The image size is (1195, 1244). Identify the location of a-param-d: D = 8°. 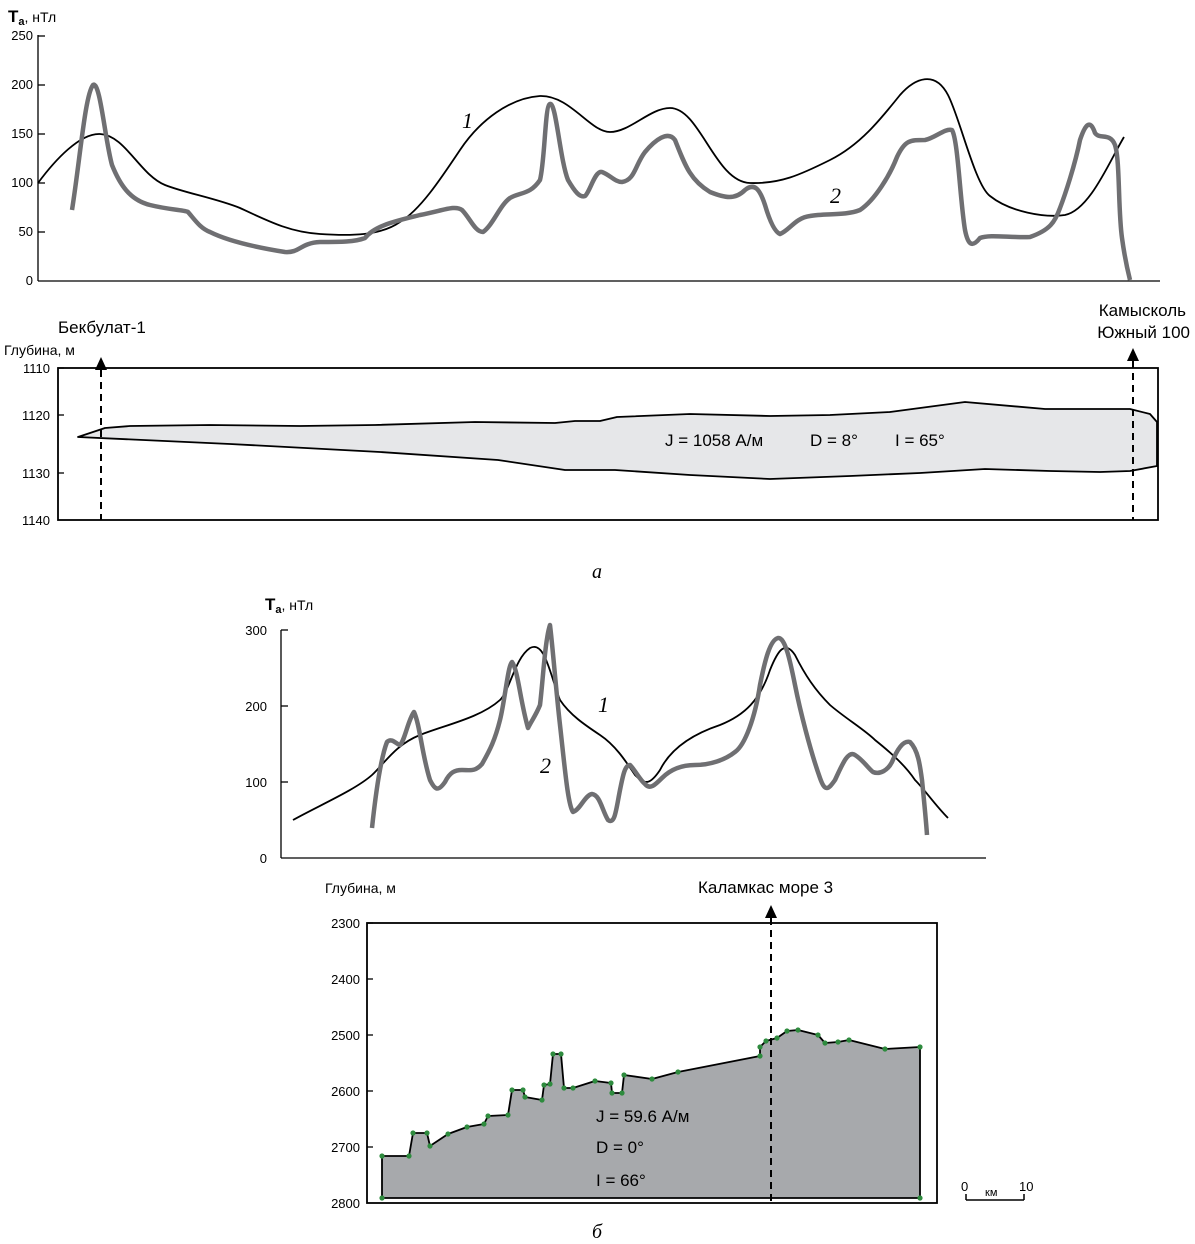
(834, 440).